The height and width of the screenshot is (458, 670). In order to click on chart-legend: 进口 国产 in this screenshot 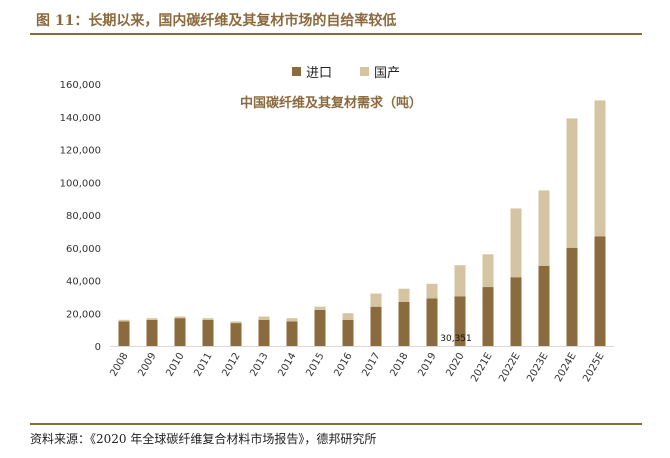, I will do `click(357, 71)`.